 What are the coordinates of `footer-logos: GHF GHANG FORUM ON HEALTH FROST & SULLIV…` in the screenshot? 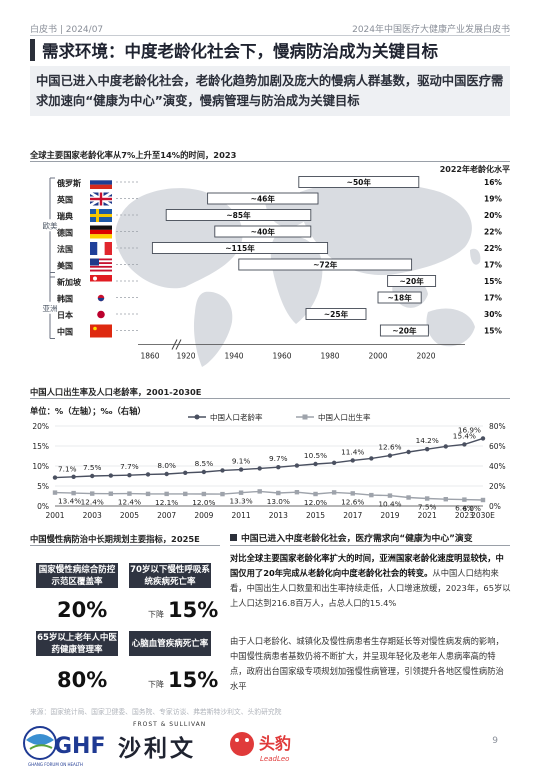 It's located at (157, 744).